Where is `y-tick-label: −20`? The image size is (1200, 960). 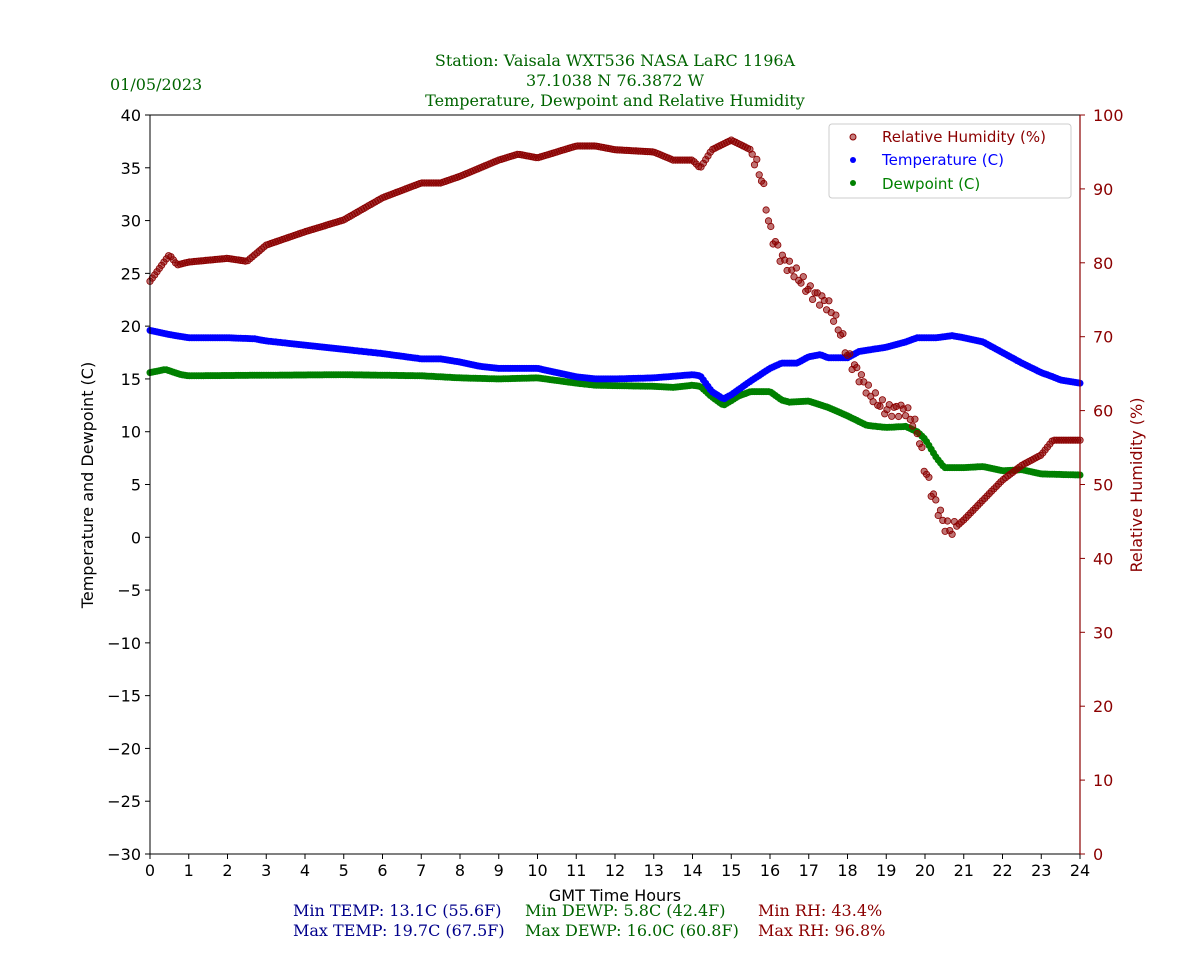
y-tick-label: −20 is located at coordinates (124, 748).